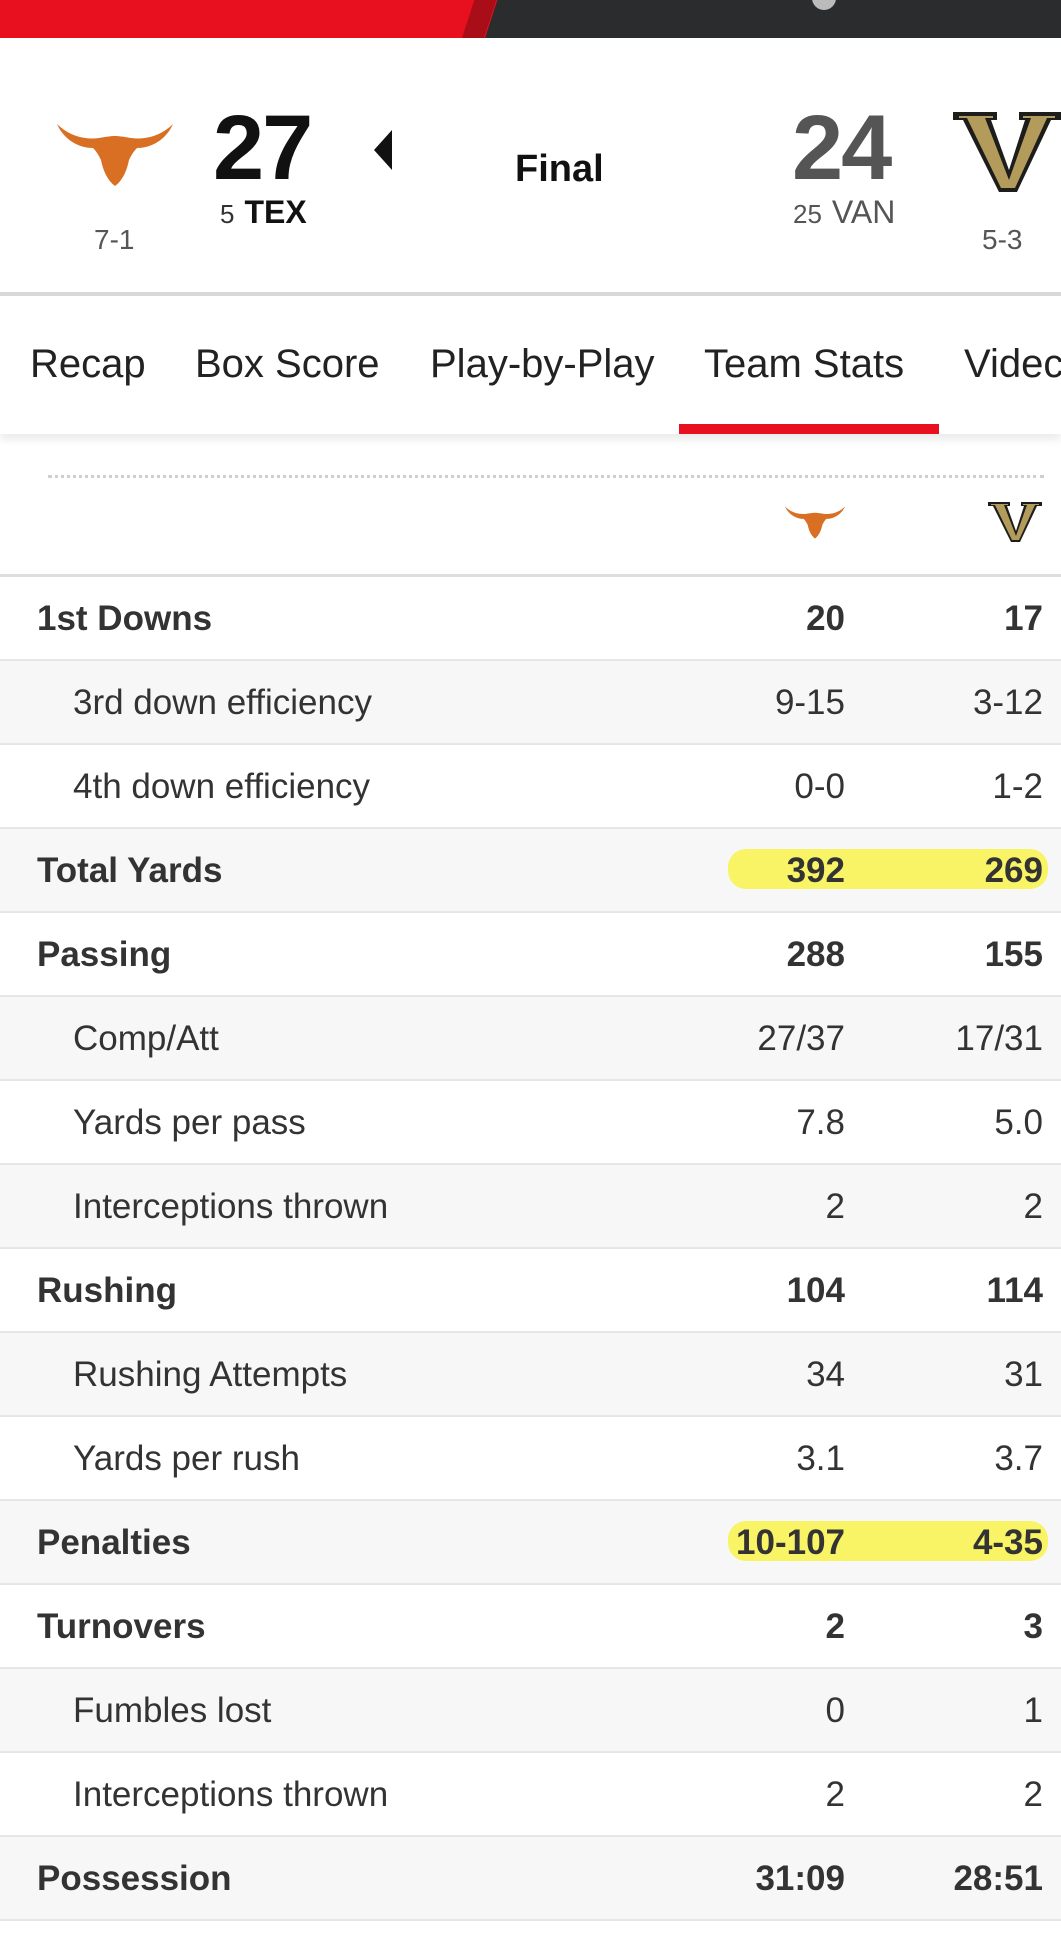  Describe the element at coordinates (820, 1458) in the screenshot. I see `stat-value-tex: 3.1` at that location.